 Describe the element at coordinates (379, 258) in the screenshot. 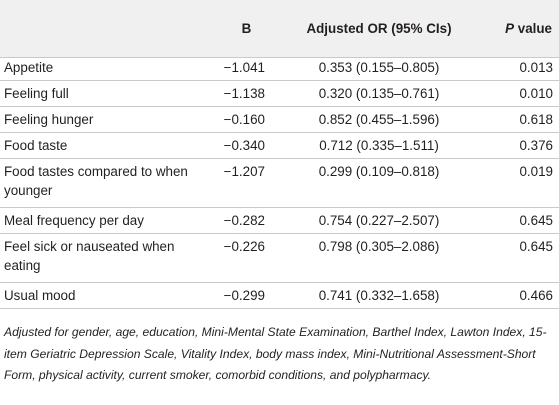

I see `row-or: 0.798 (0.305–2.086)` at that location.